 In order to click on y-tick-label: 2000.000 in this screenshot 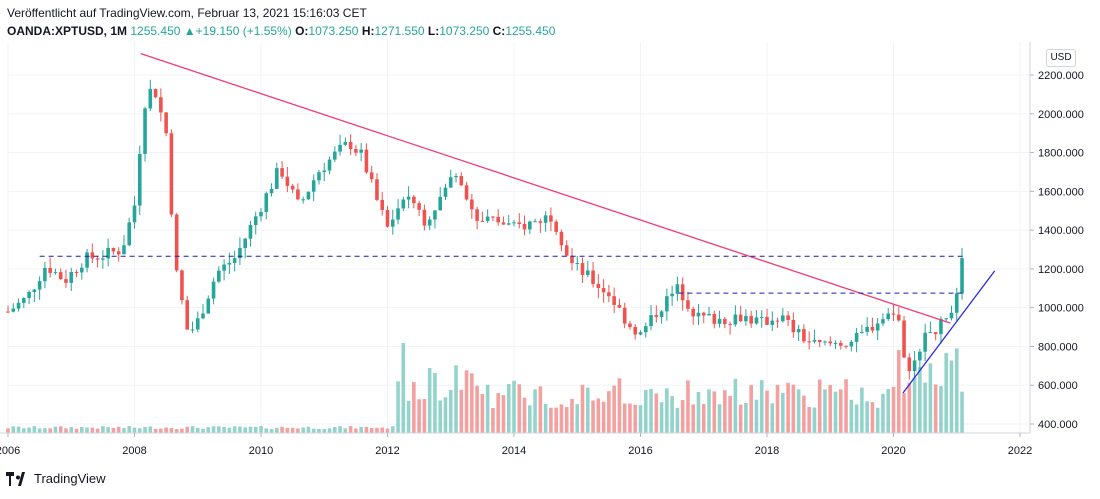, I will do `click(1061, 115)`.